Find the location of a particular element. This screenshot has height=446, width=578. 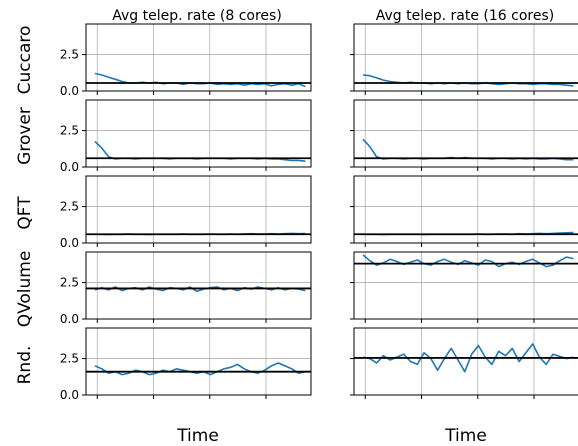

panel-frame-cuccaro-16-cores is located at coordinates (465, 57).